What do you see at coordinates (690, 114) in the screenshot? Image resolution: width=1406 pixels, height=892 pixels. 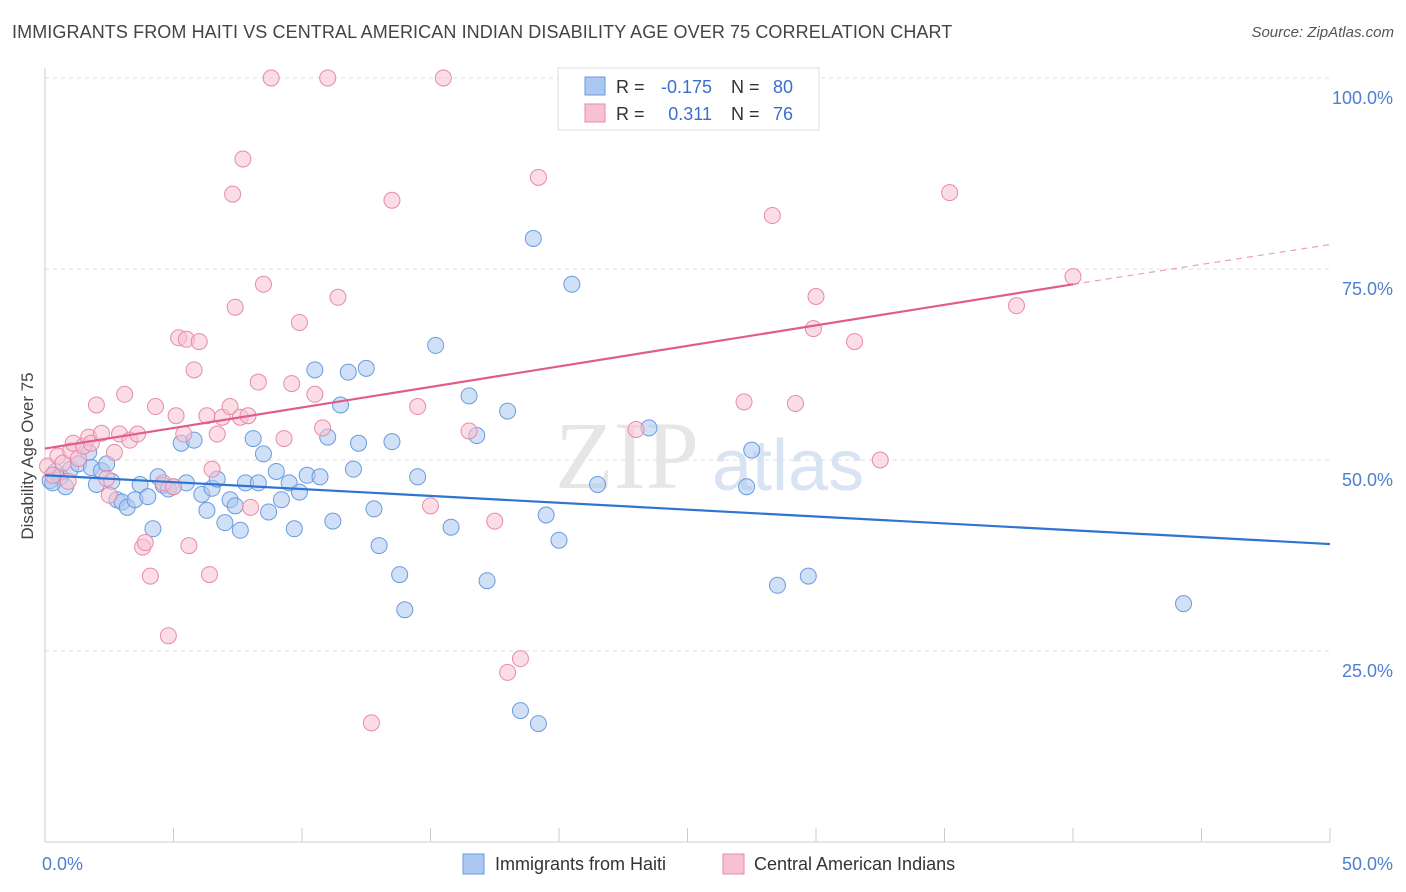 I see `legend-r-value-1: 0.311` at bounding box center [690, 114].